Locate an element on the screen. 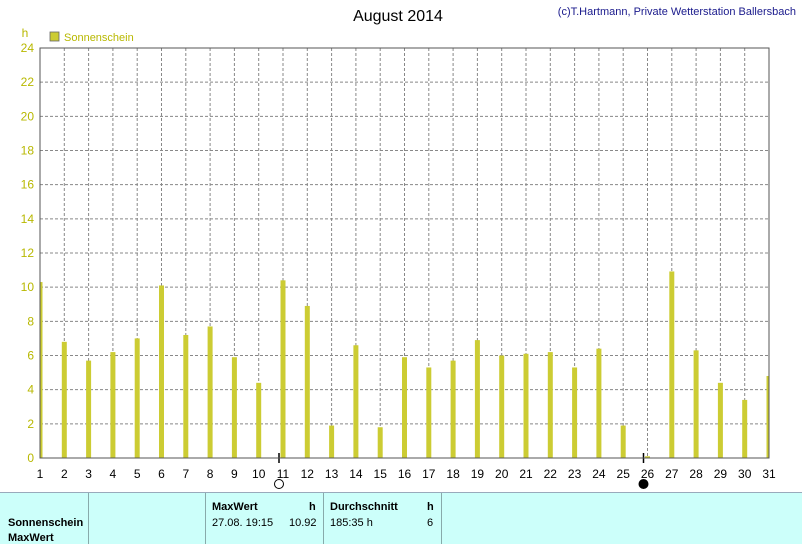 The image size is (802, 544). x-tick-label: 11 is located at coordinates (283, 474).